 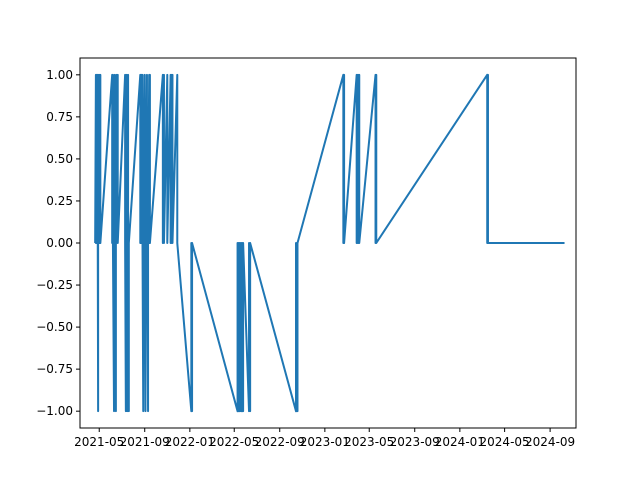 What do you see at coordinates (99, 442) in the screenshot?
I see `x-tick-label: 2021-05` at bounding box center [99, 442].